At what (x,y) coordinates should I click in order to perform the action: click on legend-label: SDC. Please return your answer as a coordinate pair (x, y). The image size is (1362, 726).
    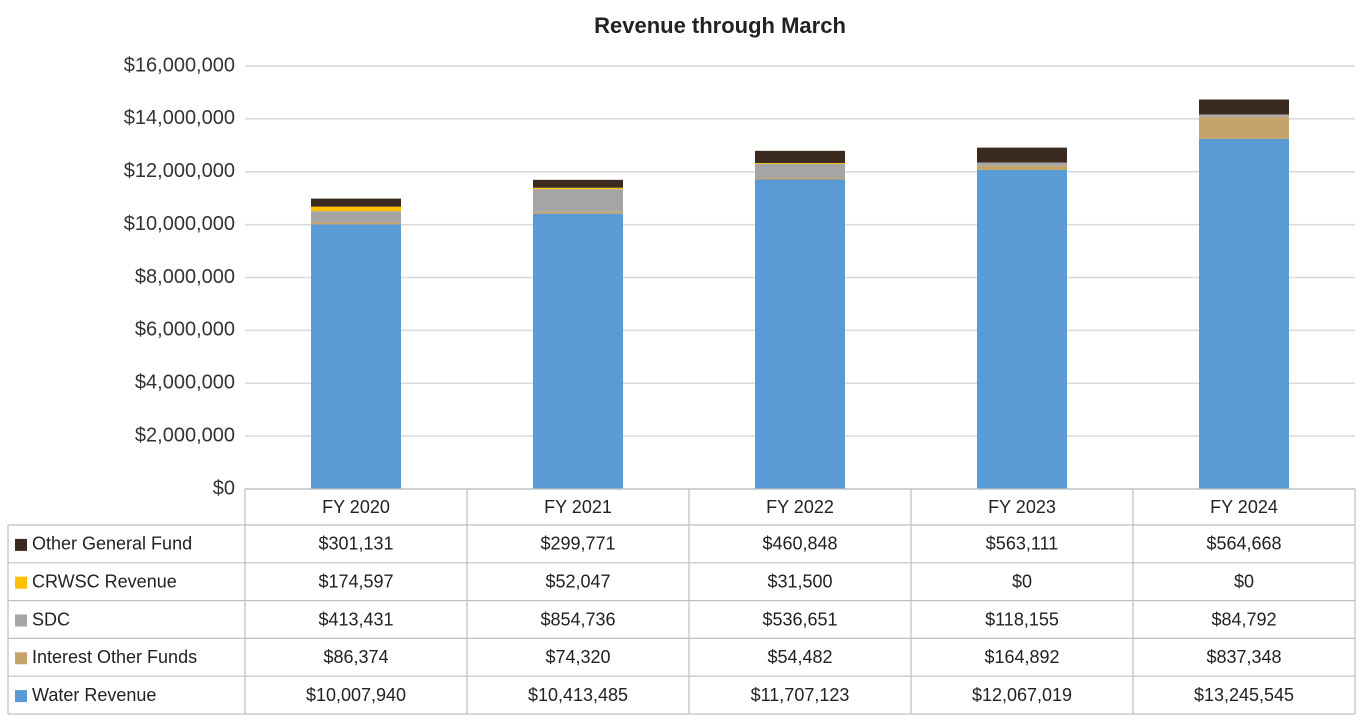
    Looking at the image, I should click on (51, 619).